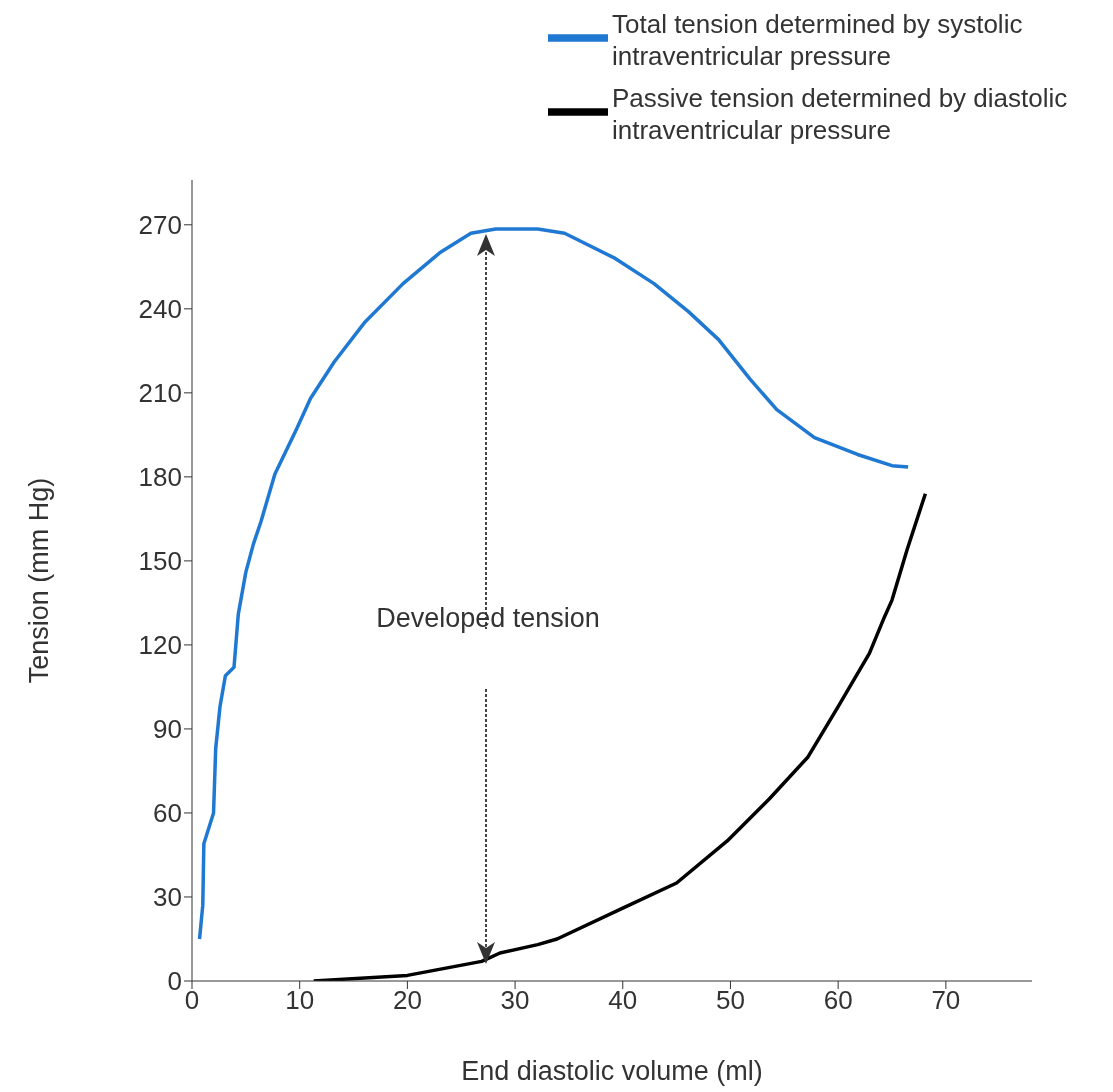 The width and height of the screenshot is (1113, 1092). Describe the element at coordinates (174, 981) in the screenshot. I see `y-tick-label: 0` at that location.